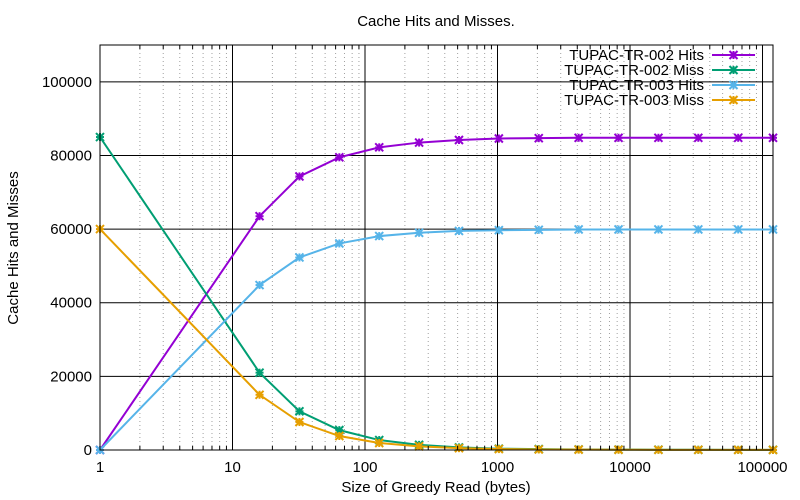  Describe the element at coordinates (71, 303) in the screenshot. I see `y-tick-label: 40000` at that location.